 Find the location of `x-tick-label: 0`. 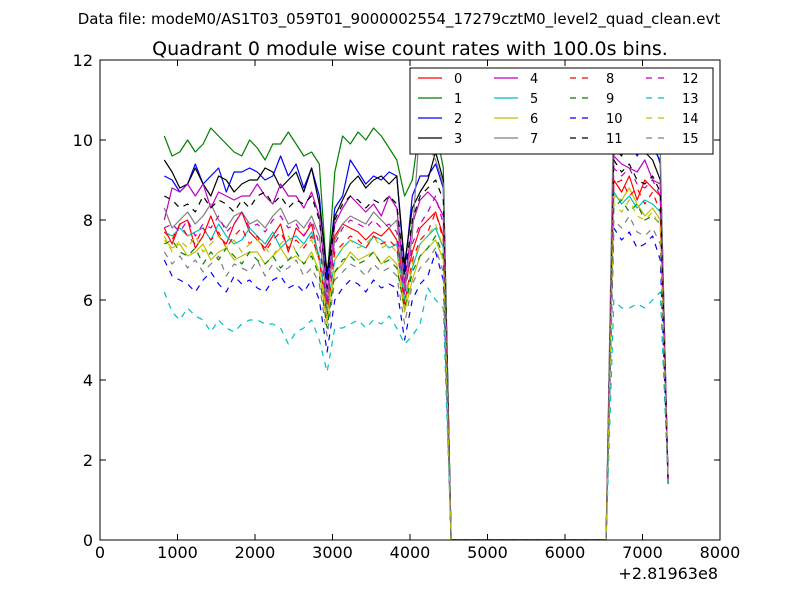

x-tick-label: 0 is located at coordinates (100, 552).